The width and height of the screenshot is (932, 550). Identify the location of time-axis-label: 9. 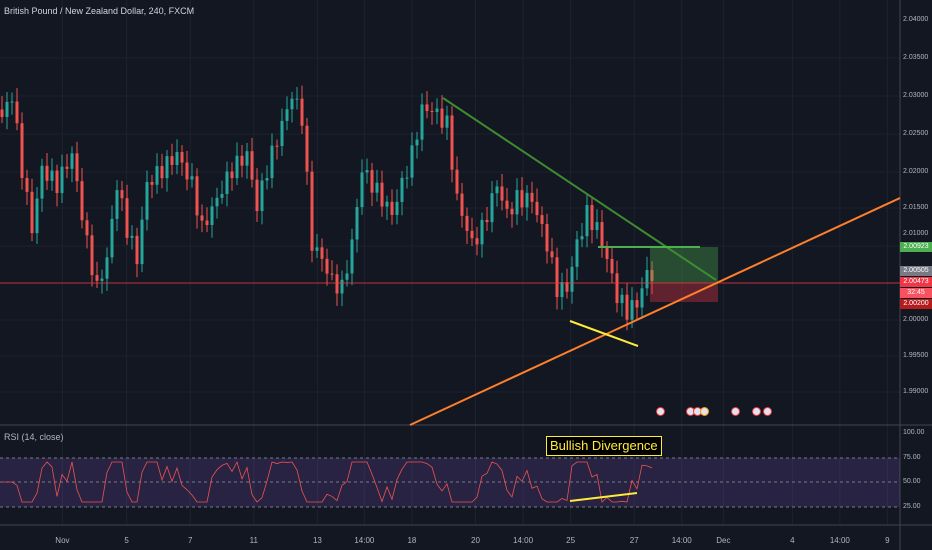
(887, 540).